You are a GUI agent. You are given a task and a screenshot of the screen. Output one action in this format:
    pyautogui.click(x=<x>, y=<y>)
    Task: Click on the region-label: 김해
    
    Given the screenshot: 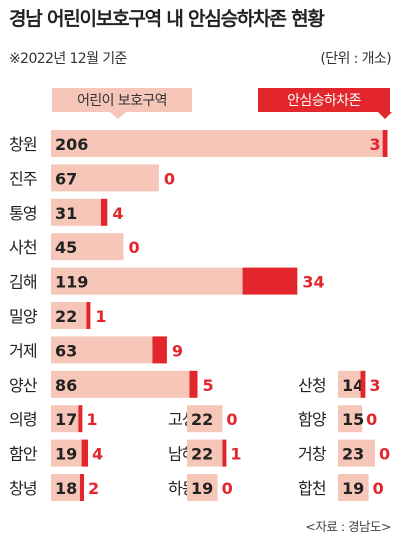 What is the action you would take?
    pyautogui.click(x=23, y=282)
    